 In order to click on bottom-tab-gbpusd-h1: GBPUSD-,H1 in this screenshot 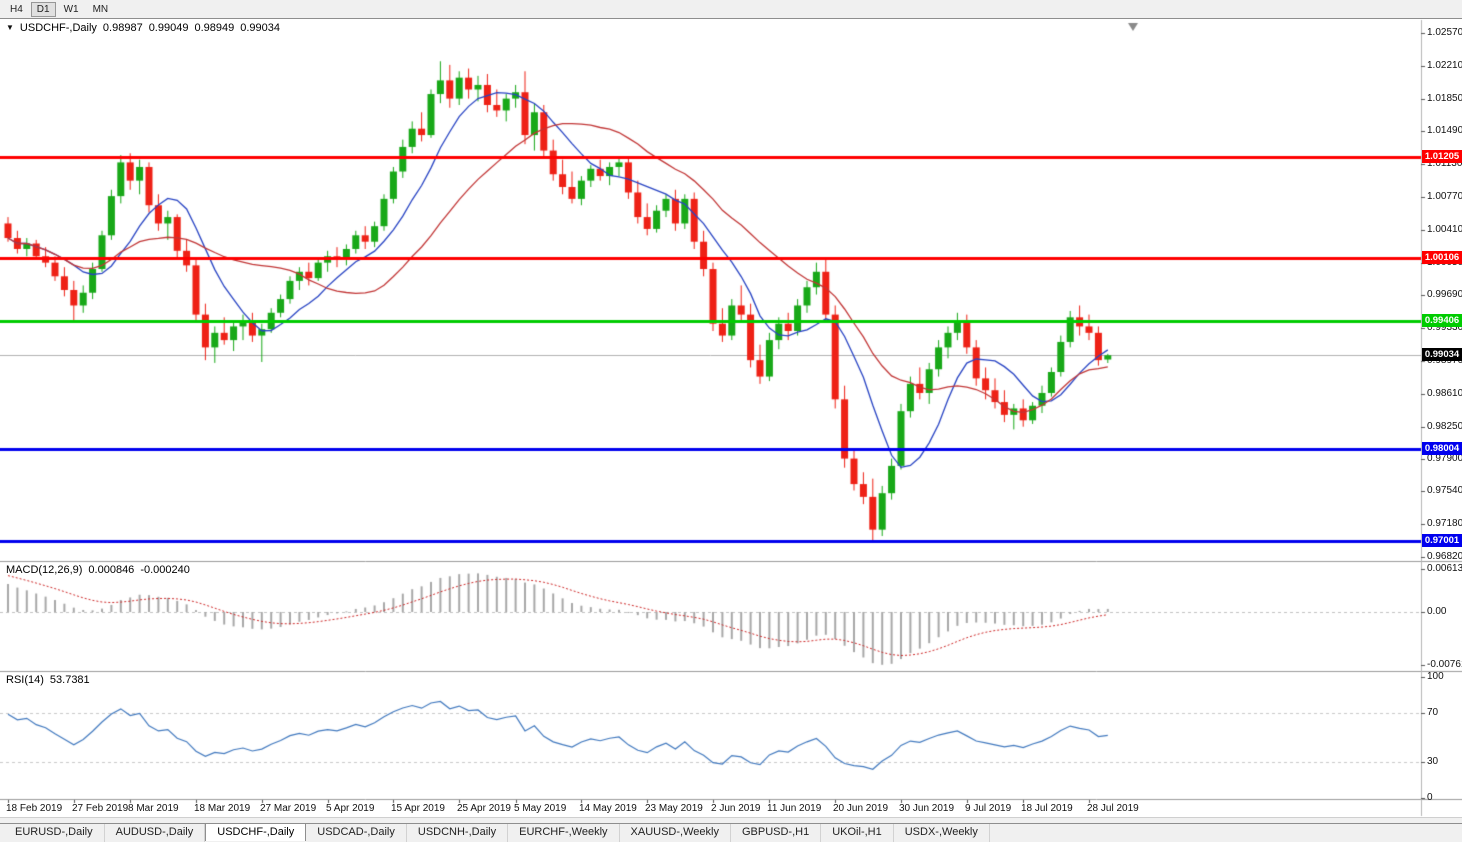, I will do `click(776, 833)`.